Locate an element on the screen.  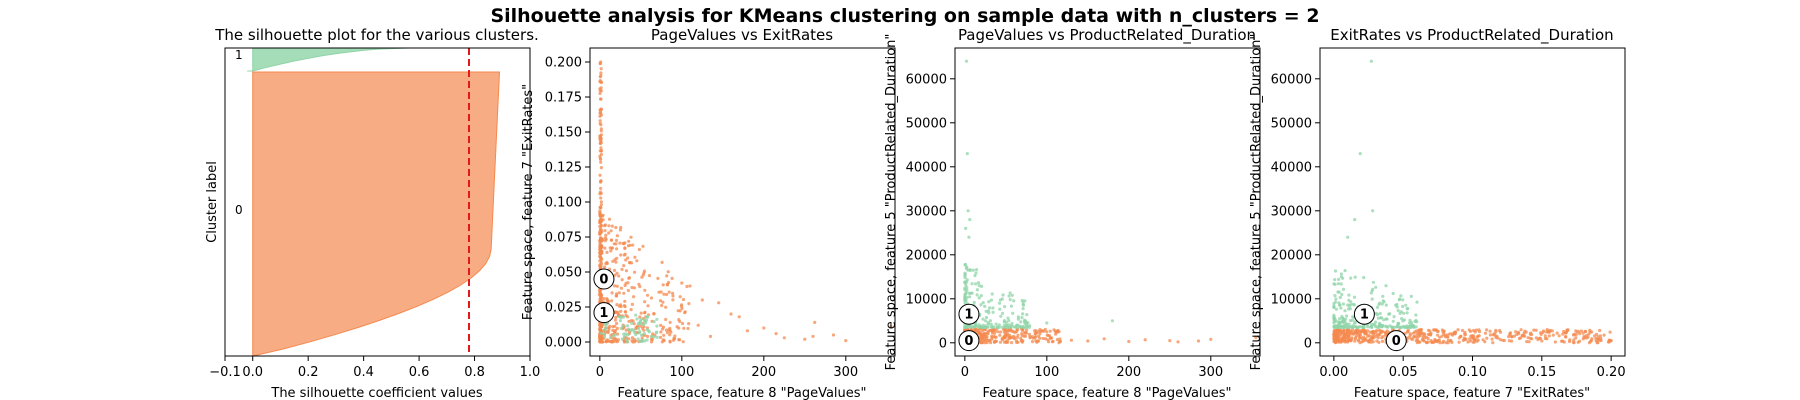
x-tick-label: 0 is located at coordinates (965, 372).